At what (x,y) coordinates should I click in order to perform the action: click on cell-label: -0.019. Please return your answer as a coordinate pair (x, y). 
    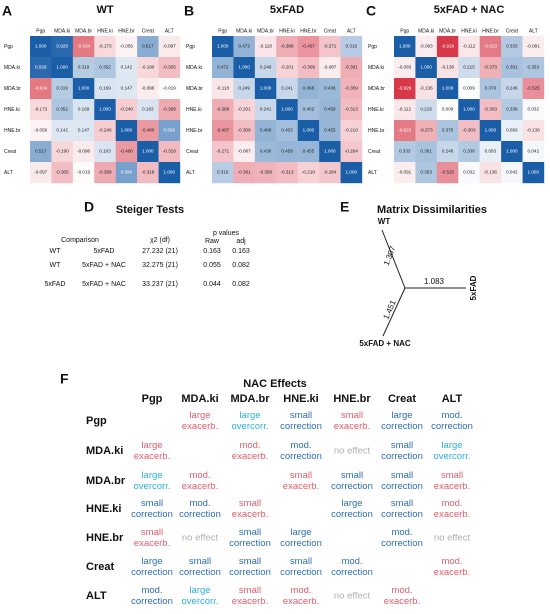
    Looking at the image, I should click on (83, 172).